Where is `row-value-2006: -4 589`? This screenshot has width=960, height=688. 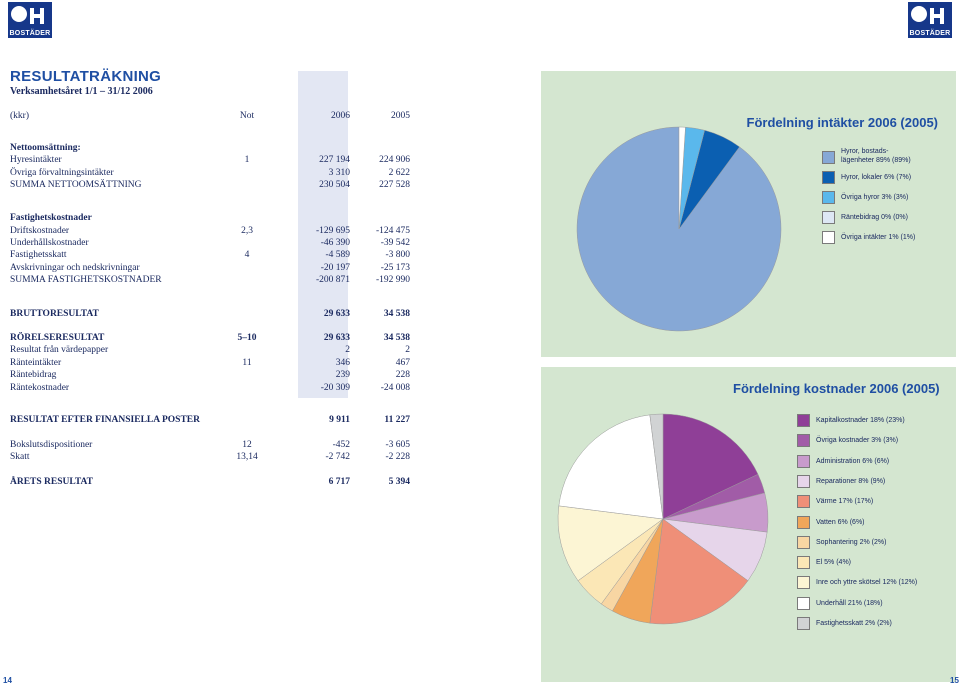 row-value-2006: -4 589 is located at coordinates (337, 255).